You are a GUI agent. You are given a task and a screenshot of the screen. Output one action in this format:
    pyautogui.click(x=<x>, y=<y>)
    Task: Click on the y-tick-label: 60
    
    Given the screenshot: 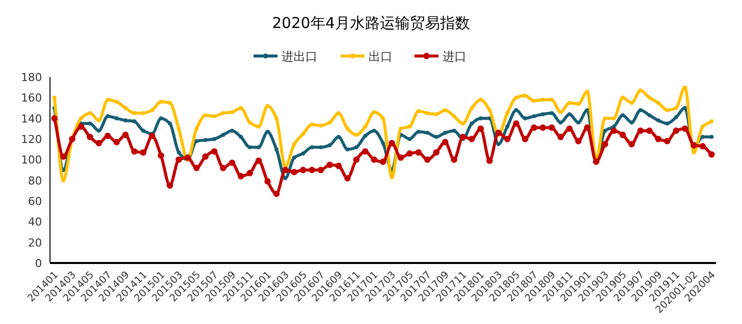 What is the action you would take?
    pyautogui.click(x=35, y=201)
    